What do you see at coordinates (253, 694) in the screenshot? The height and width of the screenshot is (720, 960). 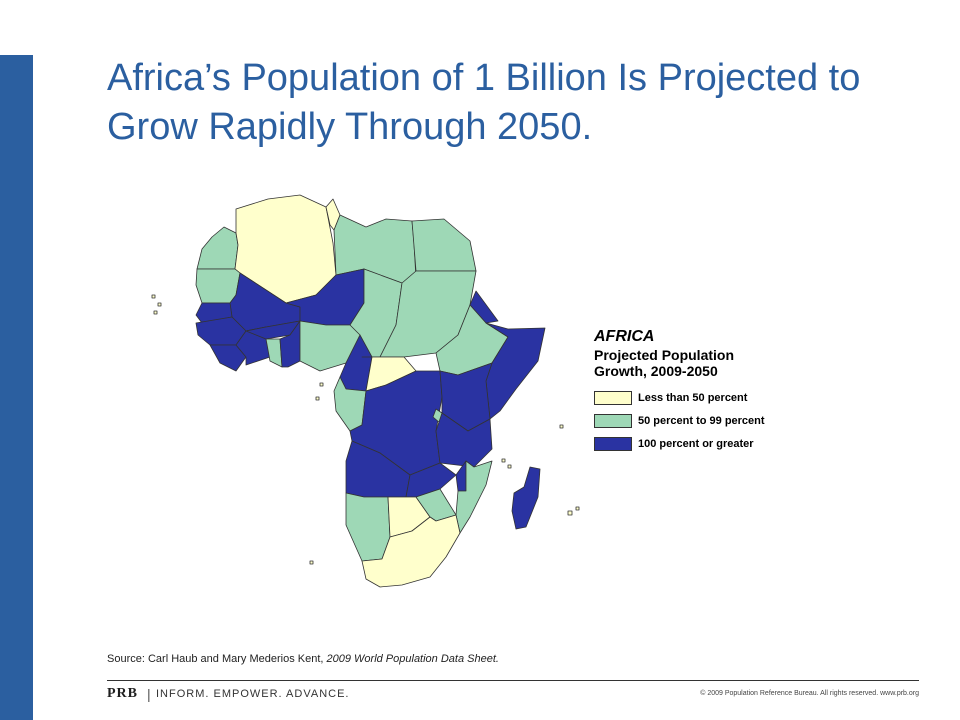 I see `footer-tagline: INFORM. EMPOWER. ADVANCE.` at bounding box center [253, 694].